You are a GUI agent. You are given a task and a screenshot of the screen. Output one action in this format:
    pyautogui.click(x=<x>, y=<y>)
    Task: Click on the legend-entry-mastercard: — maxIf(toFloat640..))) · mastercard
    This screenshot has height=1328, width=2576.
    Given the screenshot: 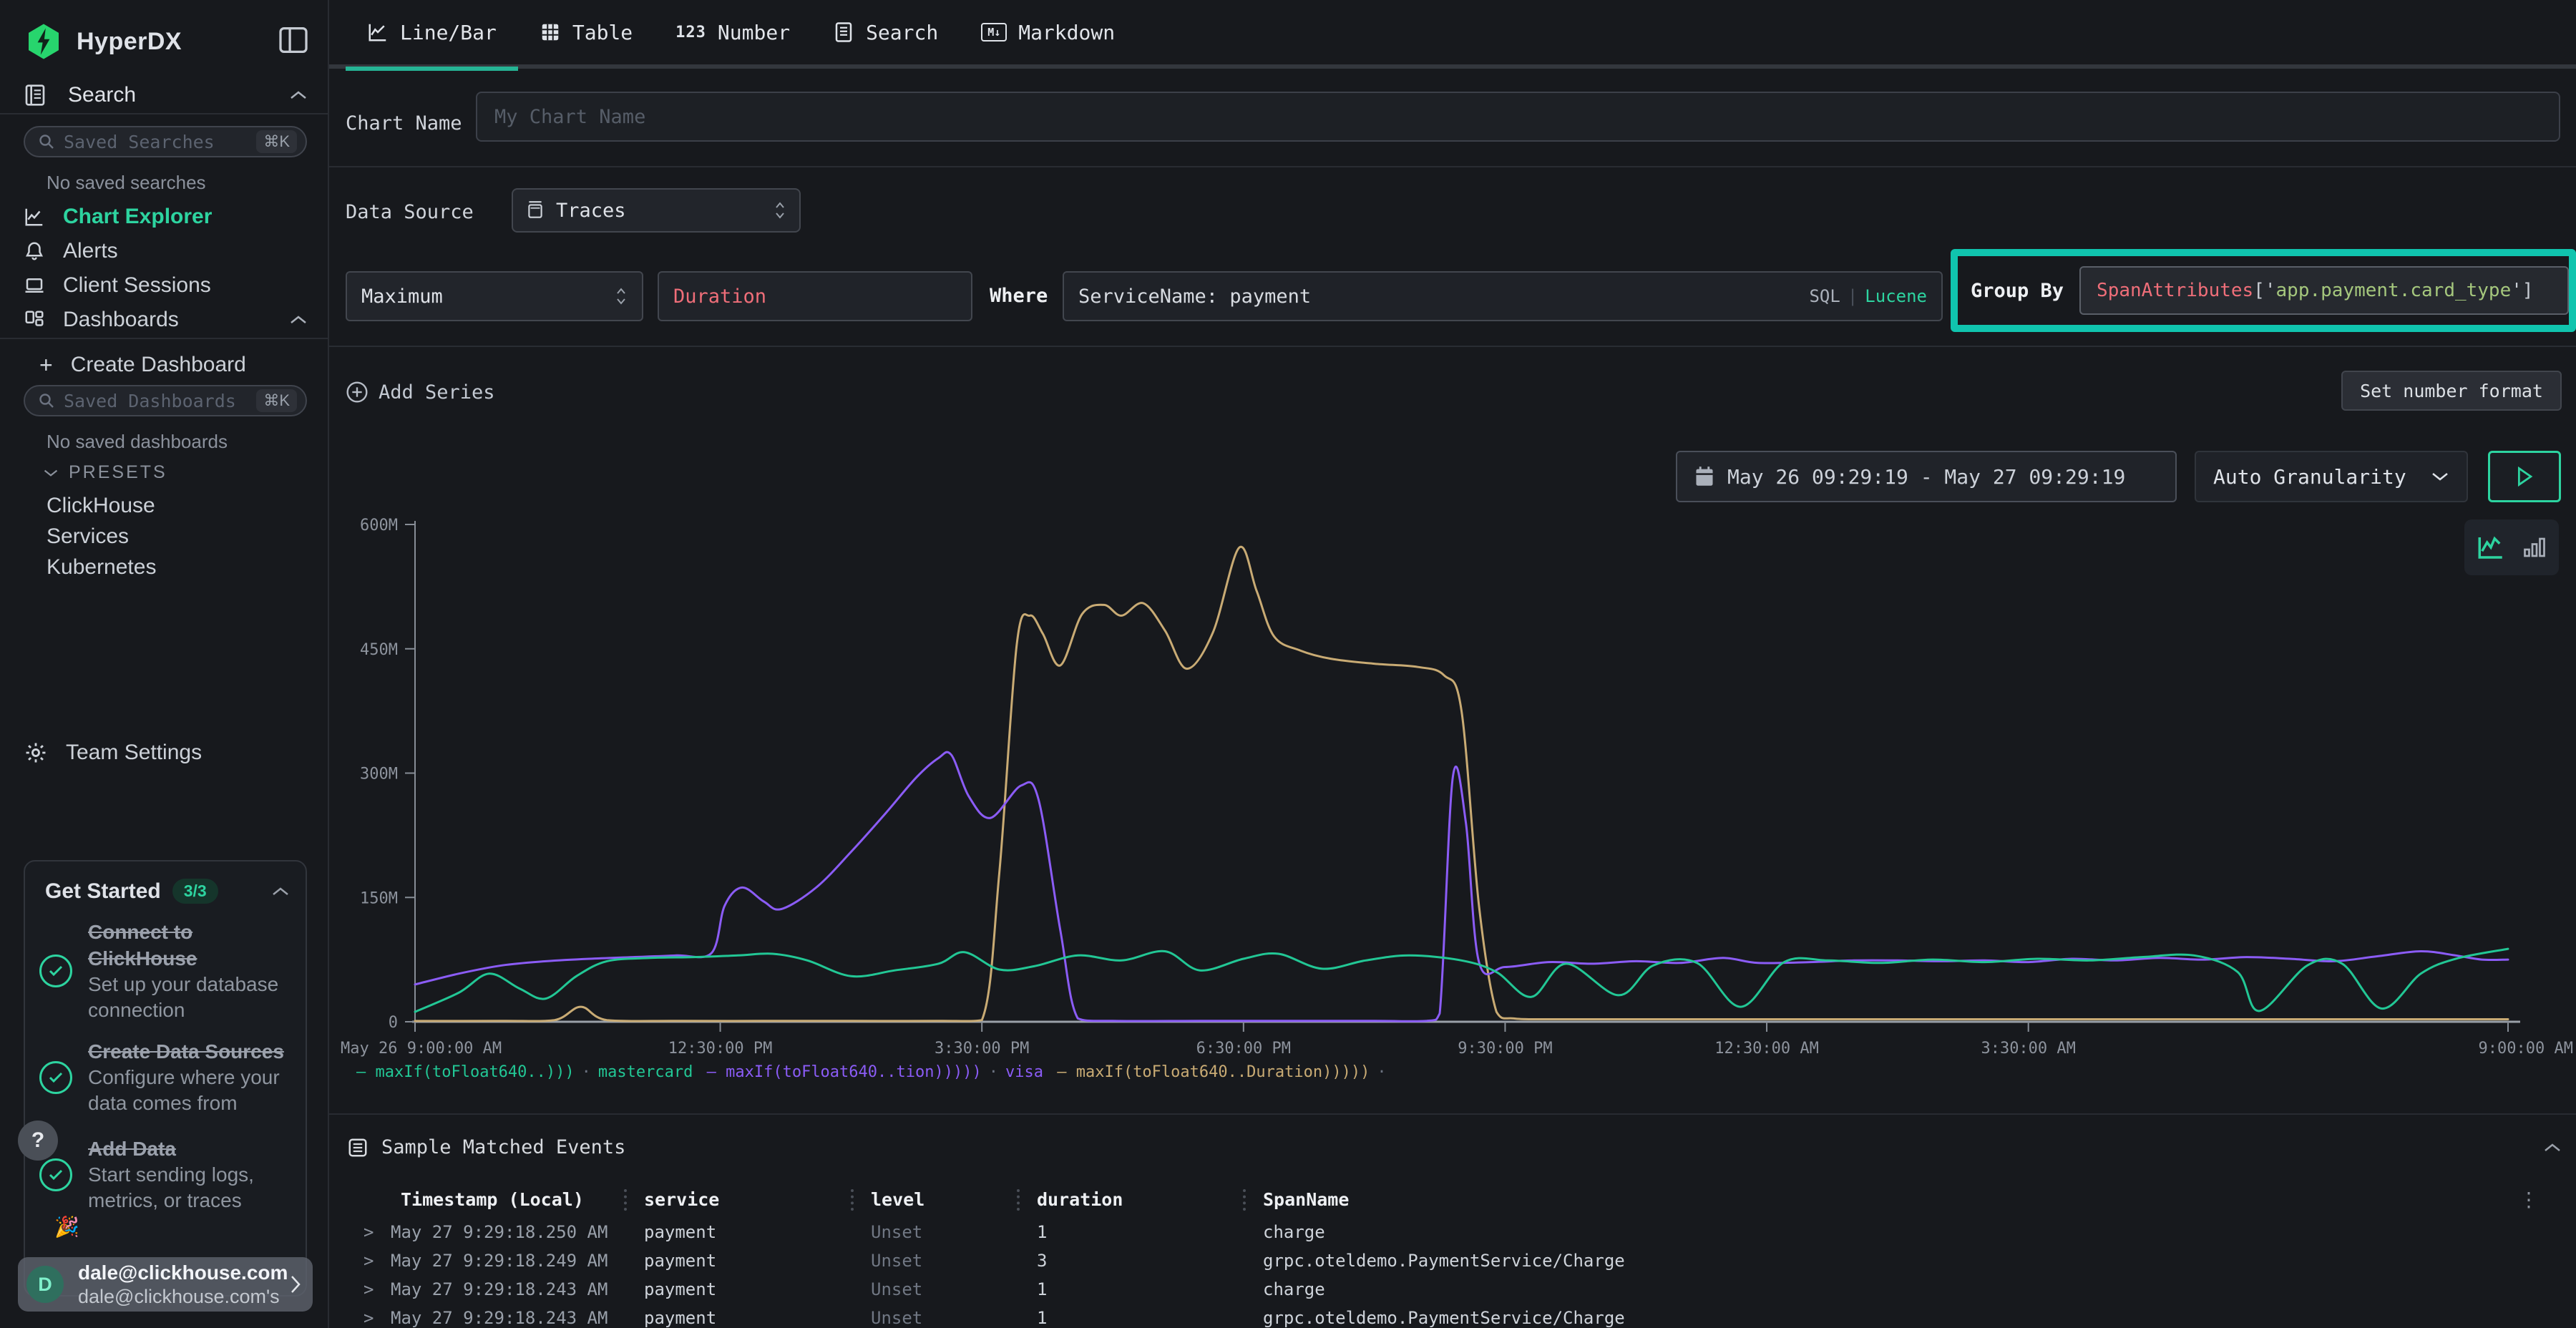 What is the action you would take?
    pyautogui.click(x=524, y=1072)
    